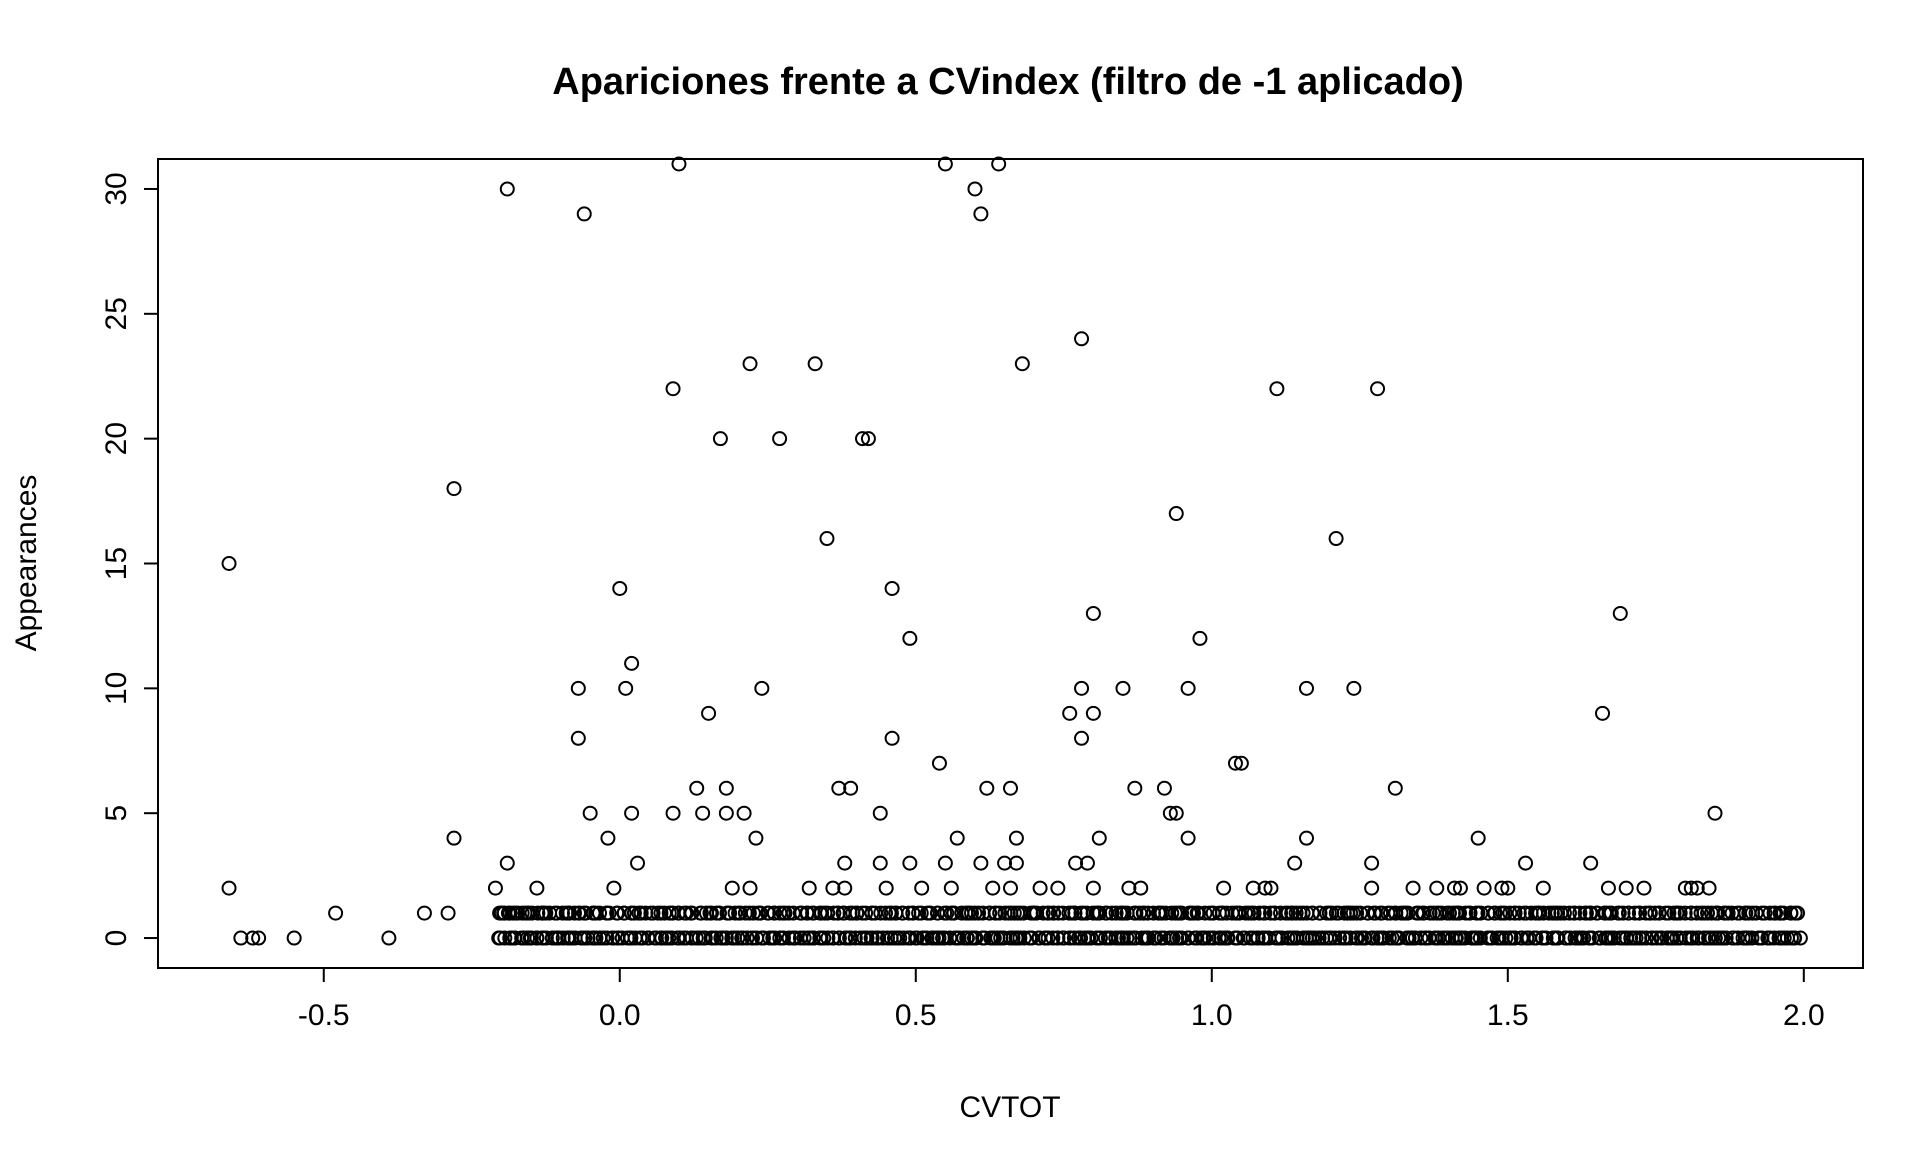 This screenshot has height=1152, width=1920. Describe the element at coordinates (916, 1015) in the screenshot. I see `x-tick-label: 0.5` at that location.